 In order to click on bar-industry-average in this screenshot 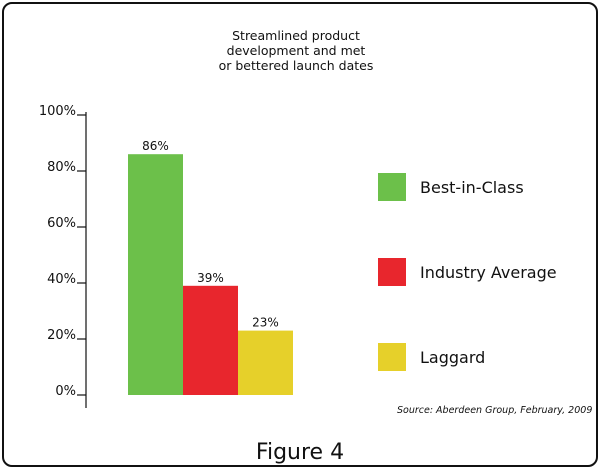, I will do `click(210, 340)`.